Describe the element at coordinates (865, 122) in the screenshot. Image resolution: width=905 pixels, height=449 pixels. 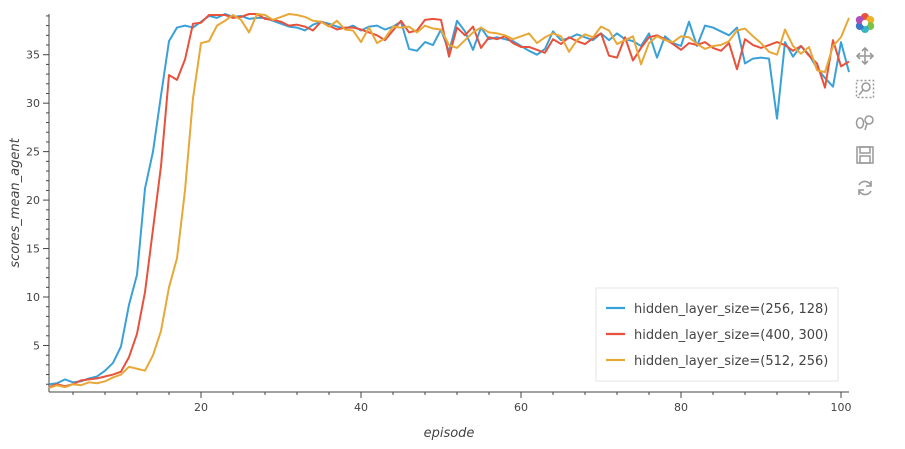
I see `wheel-zoom-icon` at that location.